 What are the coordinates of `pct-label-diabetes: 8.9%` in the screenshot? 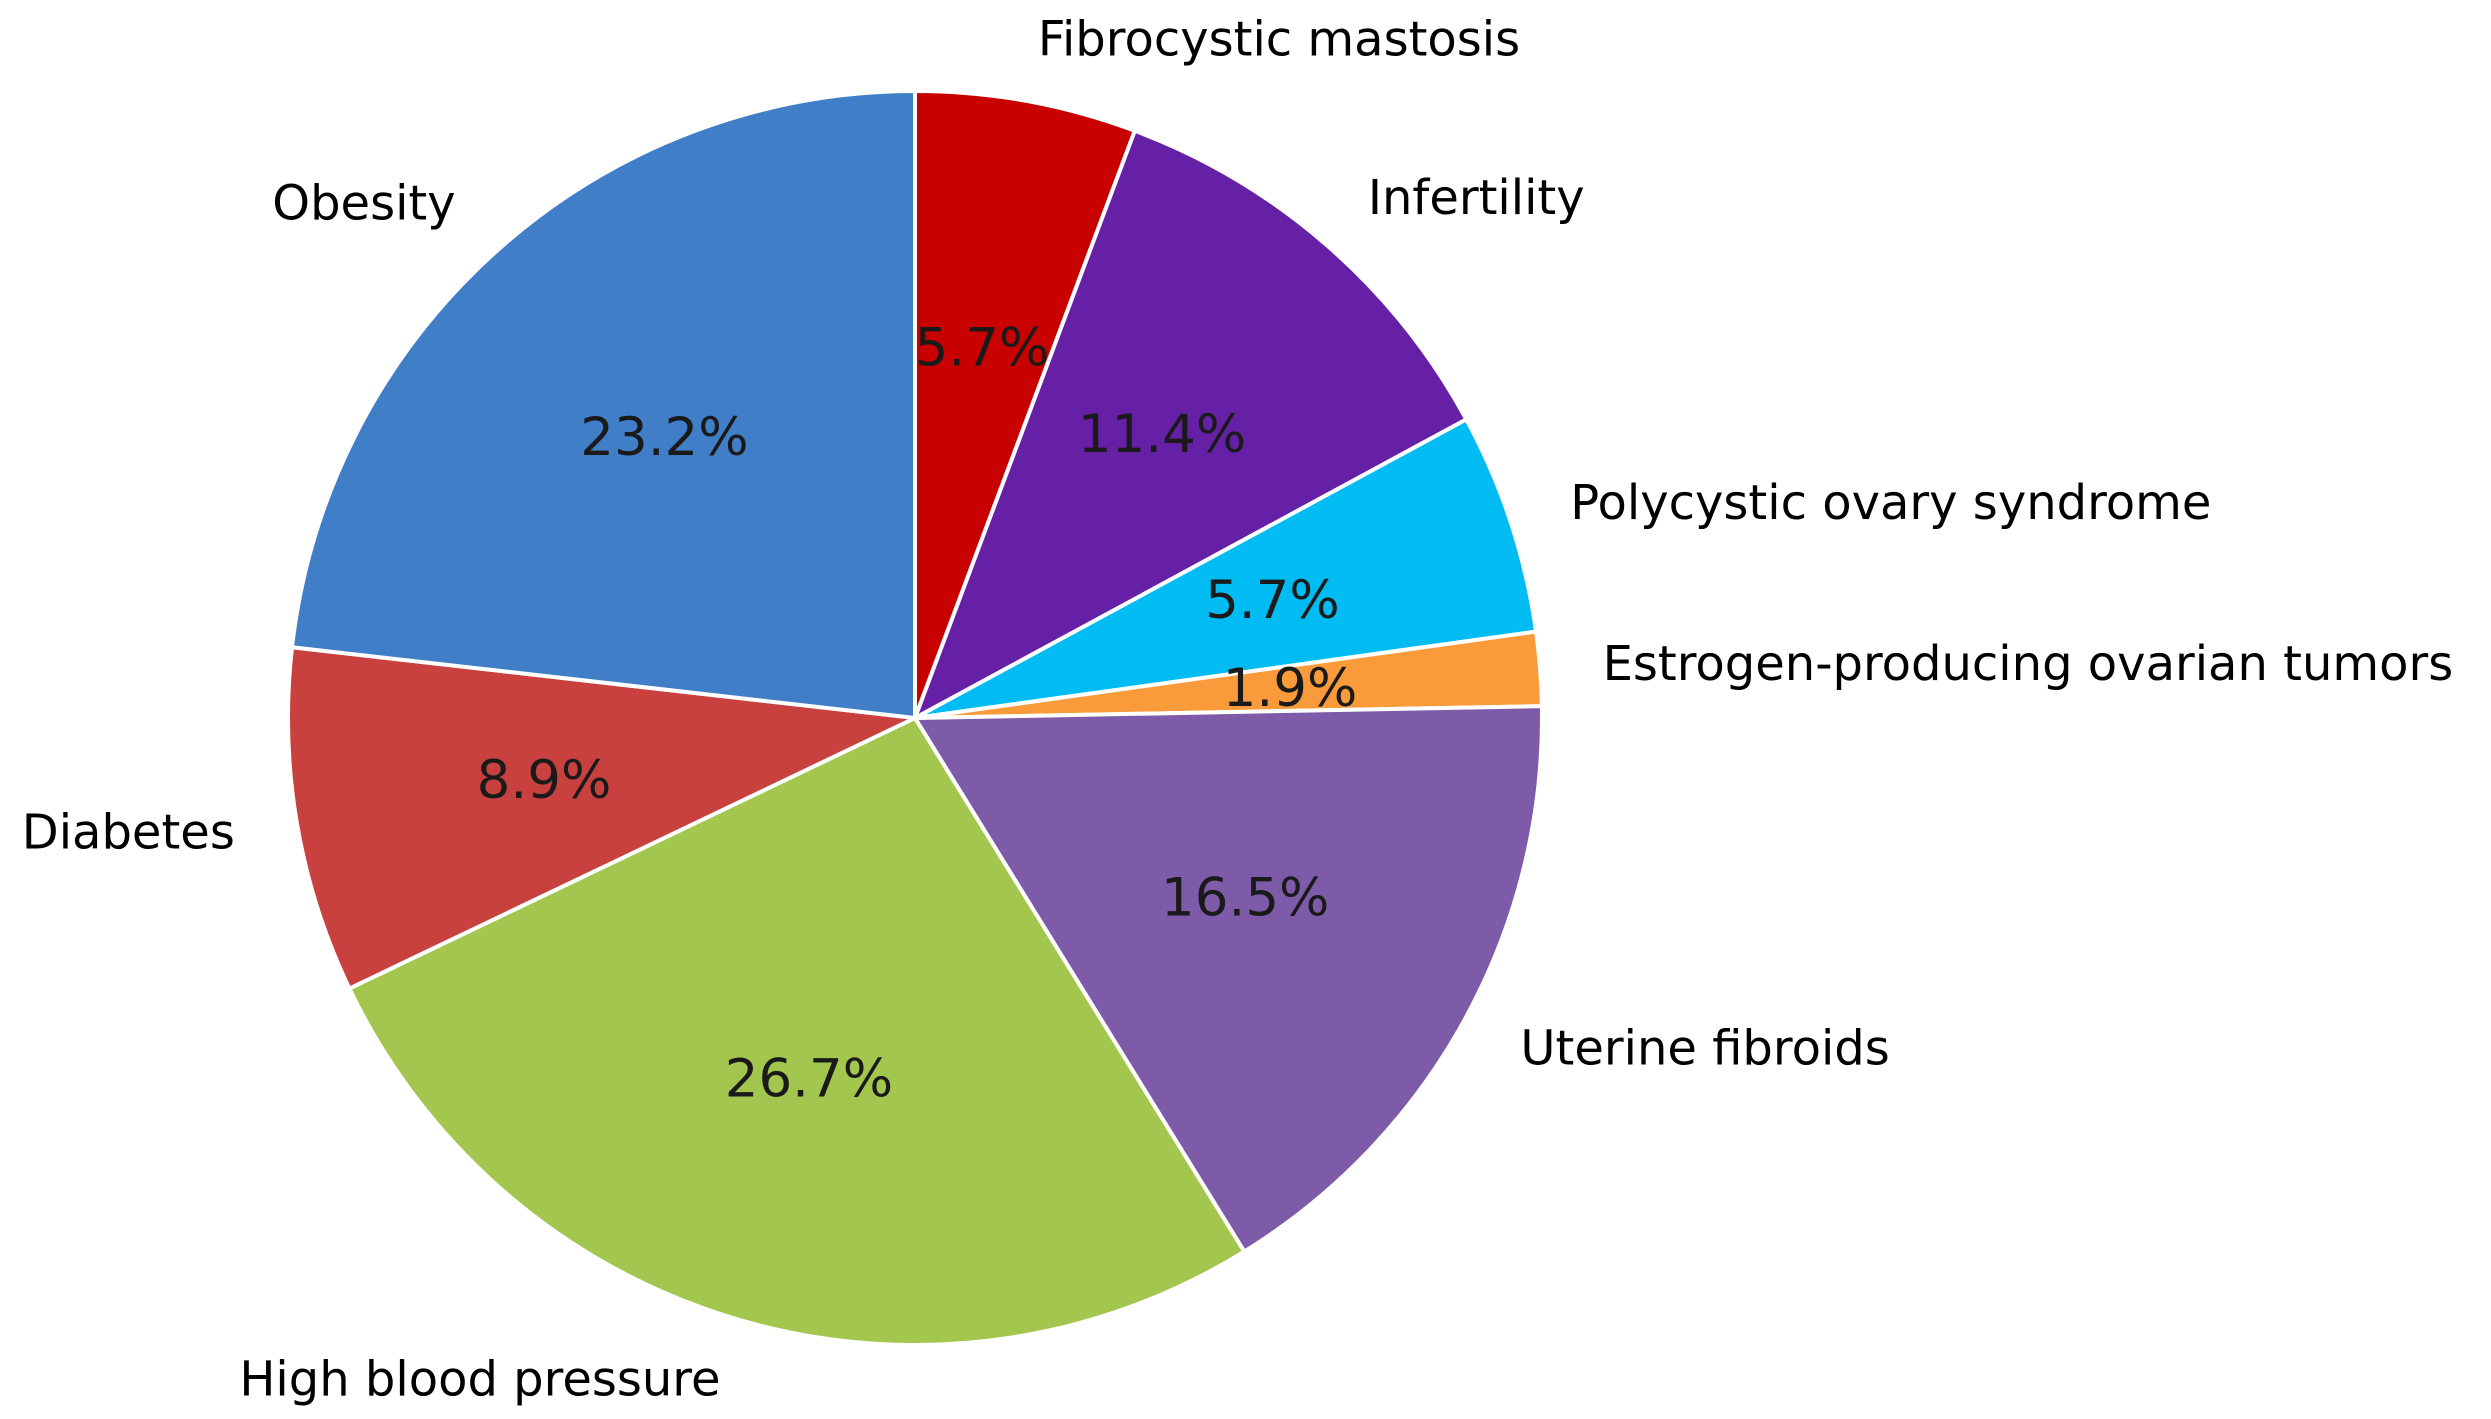 It's located at (544, 780).